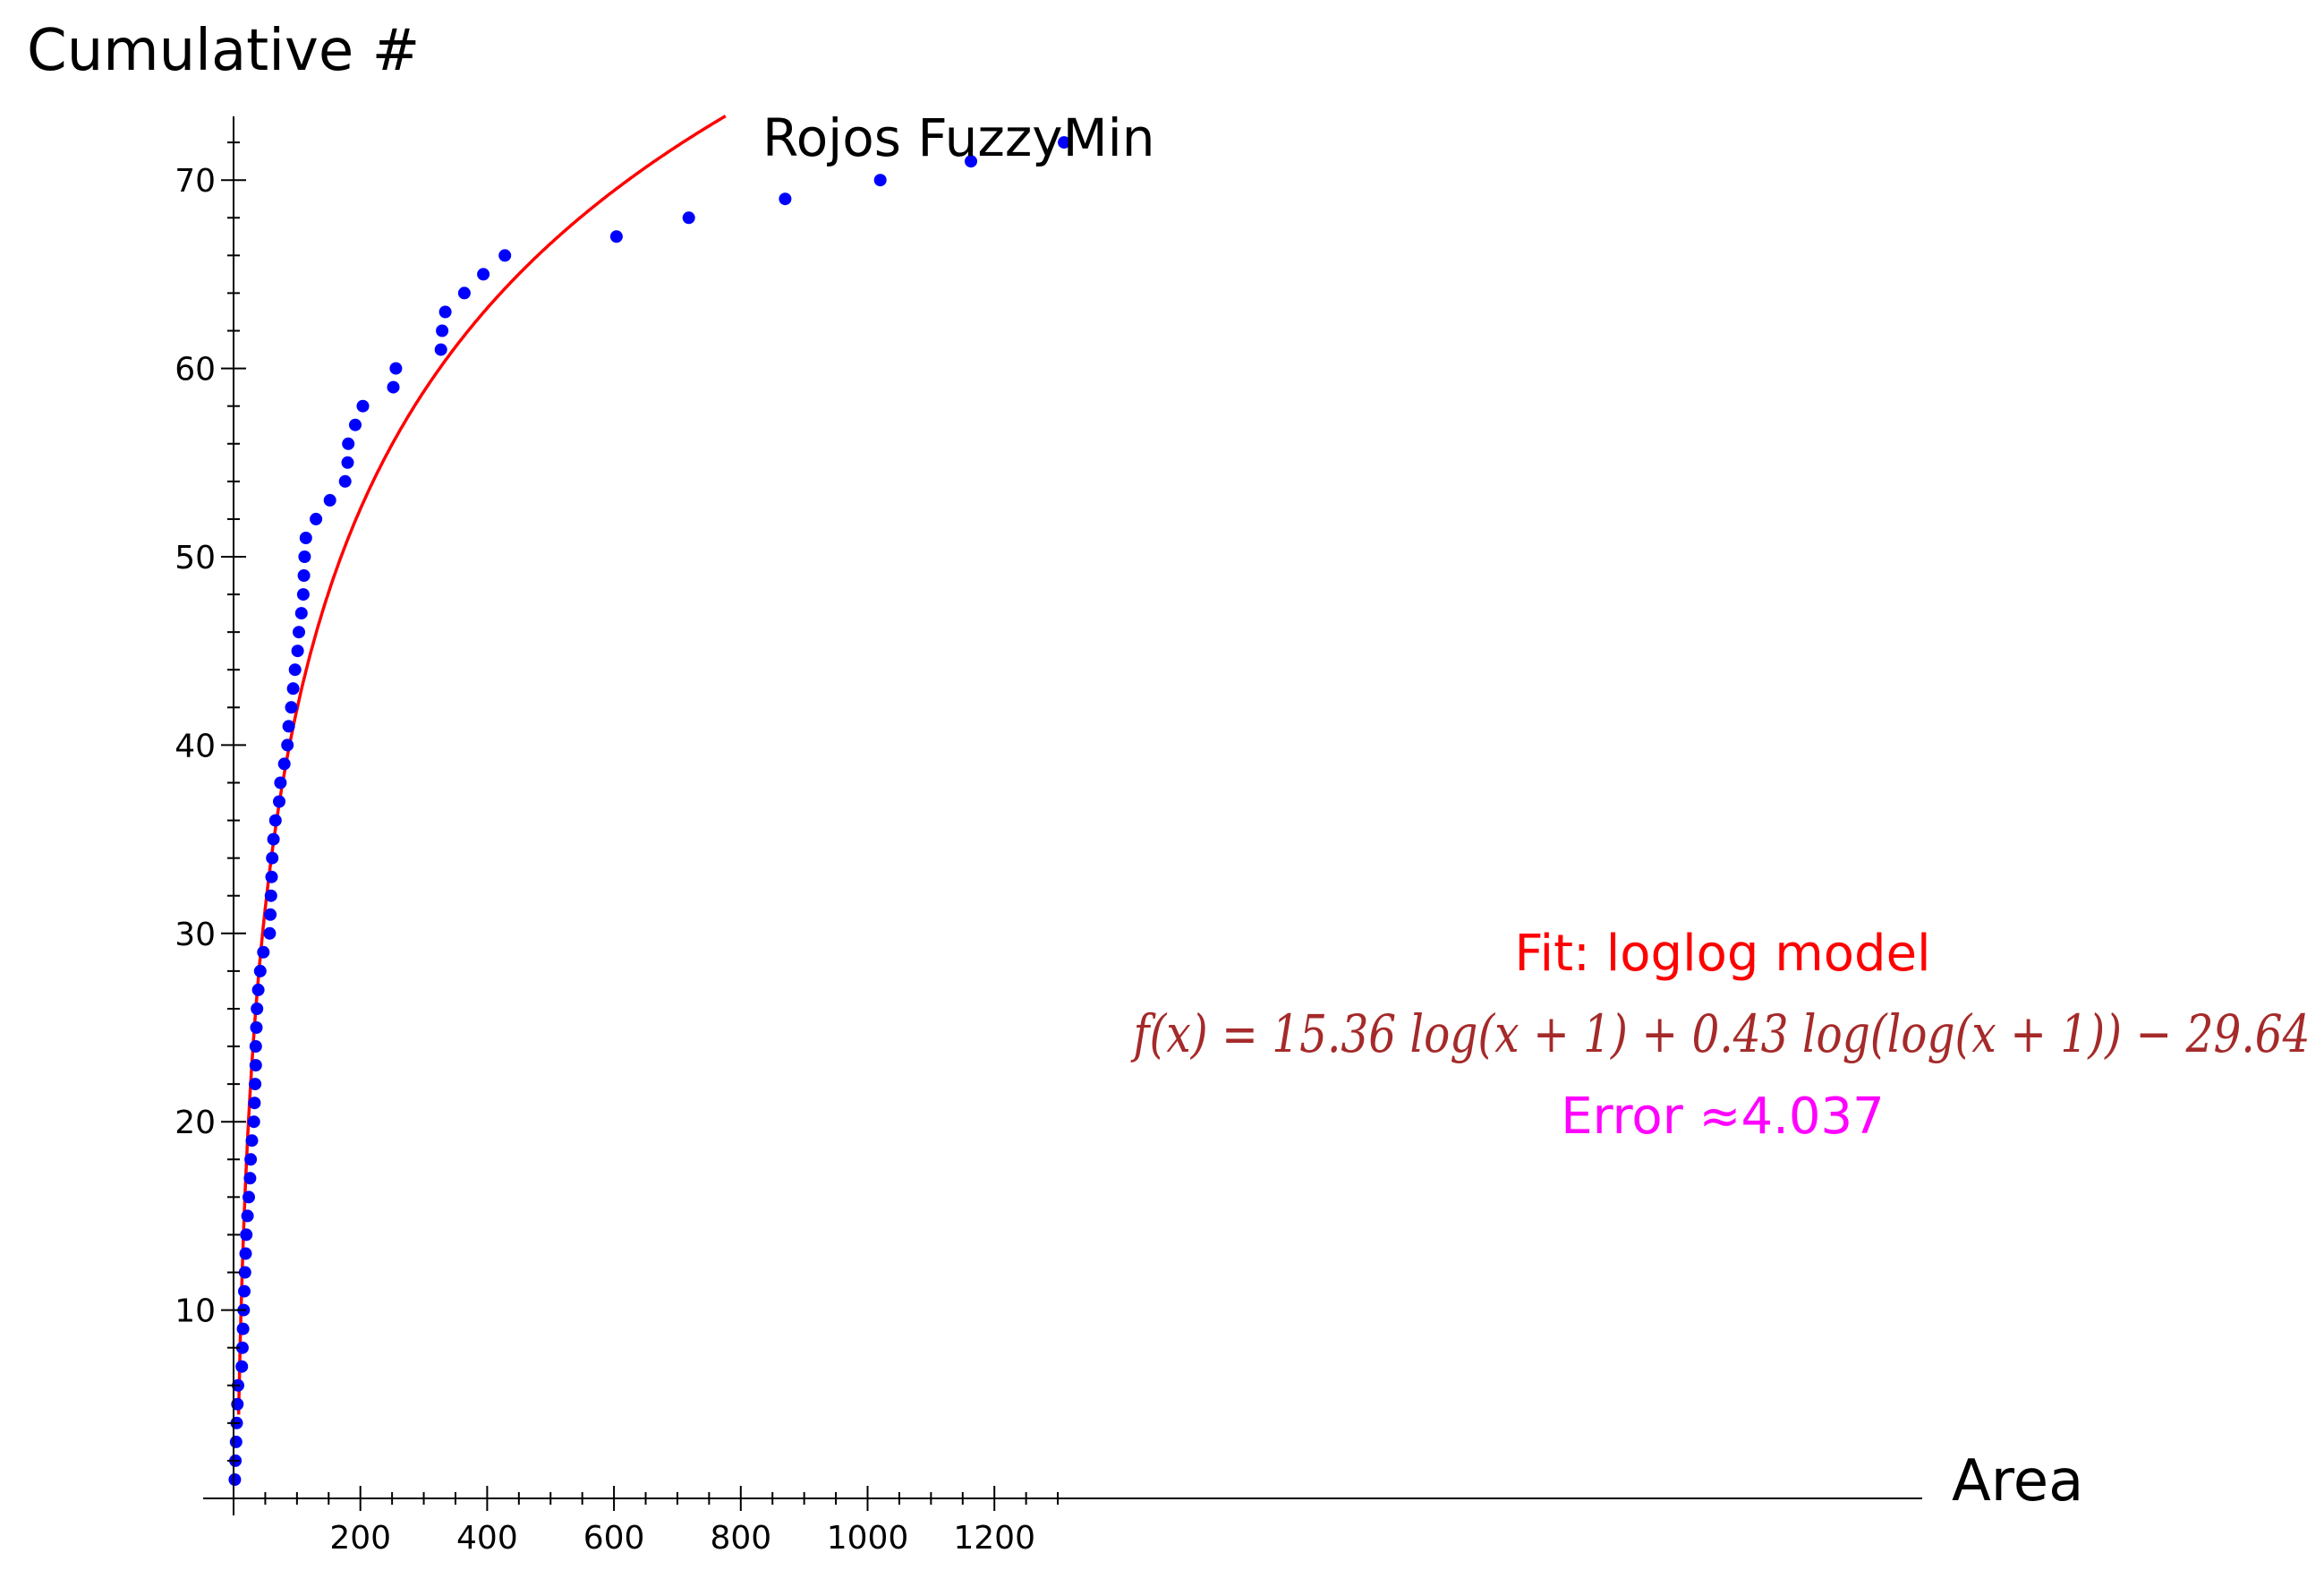  What do you see at coordinates (994, 1538) in the screenshot?
I see `x-tick-label: 1200` at bounding box center [994, 1538].